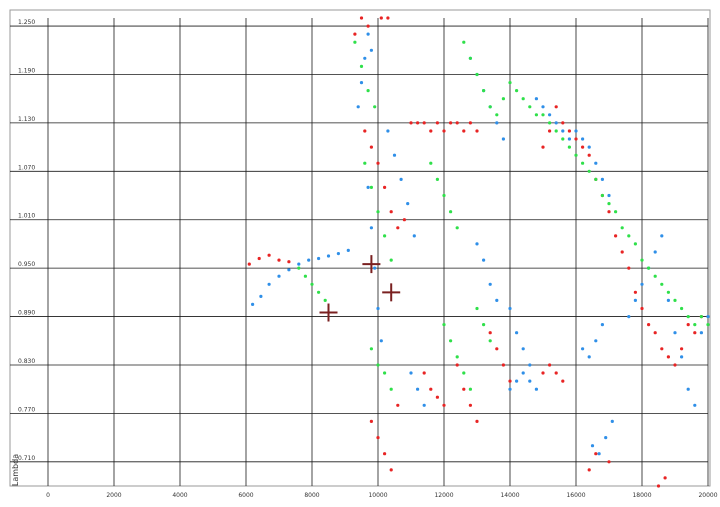 The height and width of the screenshot is (507, 720). What do you see at coordinates (179, 495) in the screenshot?
I see `x-tick-label: 4000` at bounding box center [179, 495].